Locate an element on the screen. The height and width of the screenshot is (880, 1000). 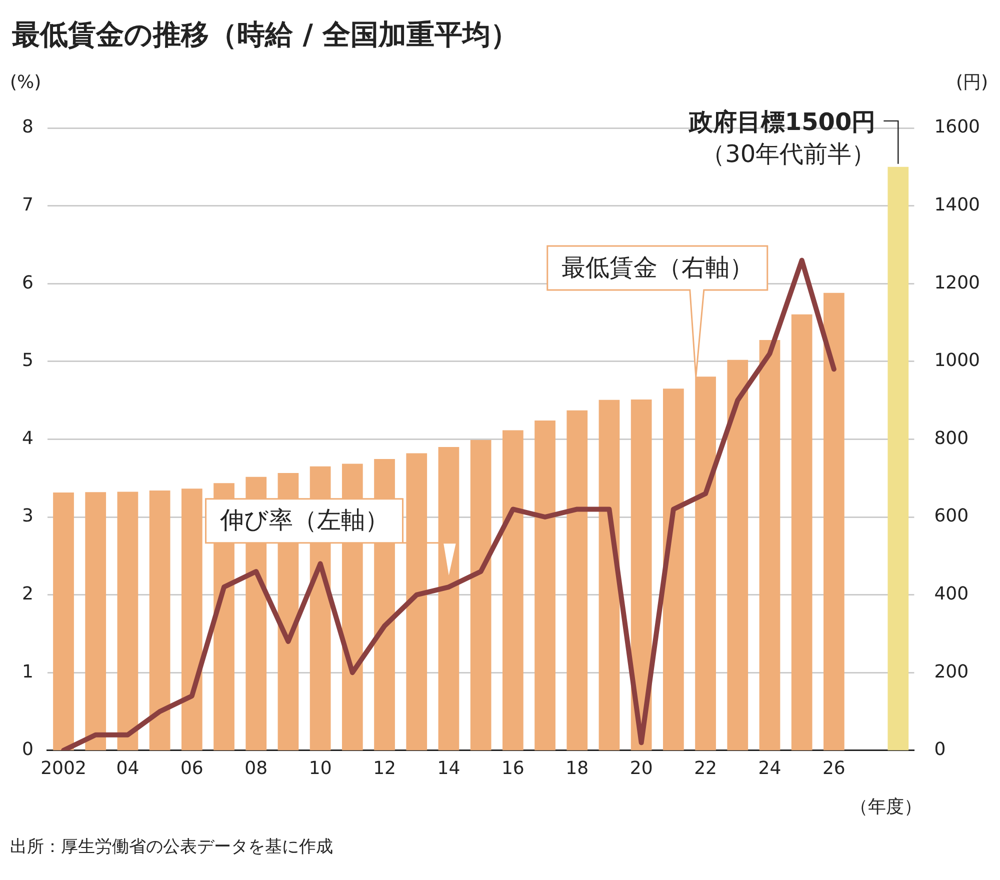
y2-tick-label: 1600 is located at coordinates (957, 127).